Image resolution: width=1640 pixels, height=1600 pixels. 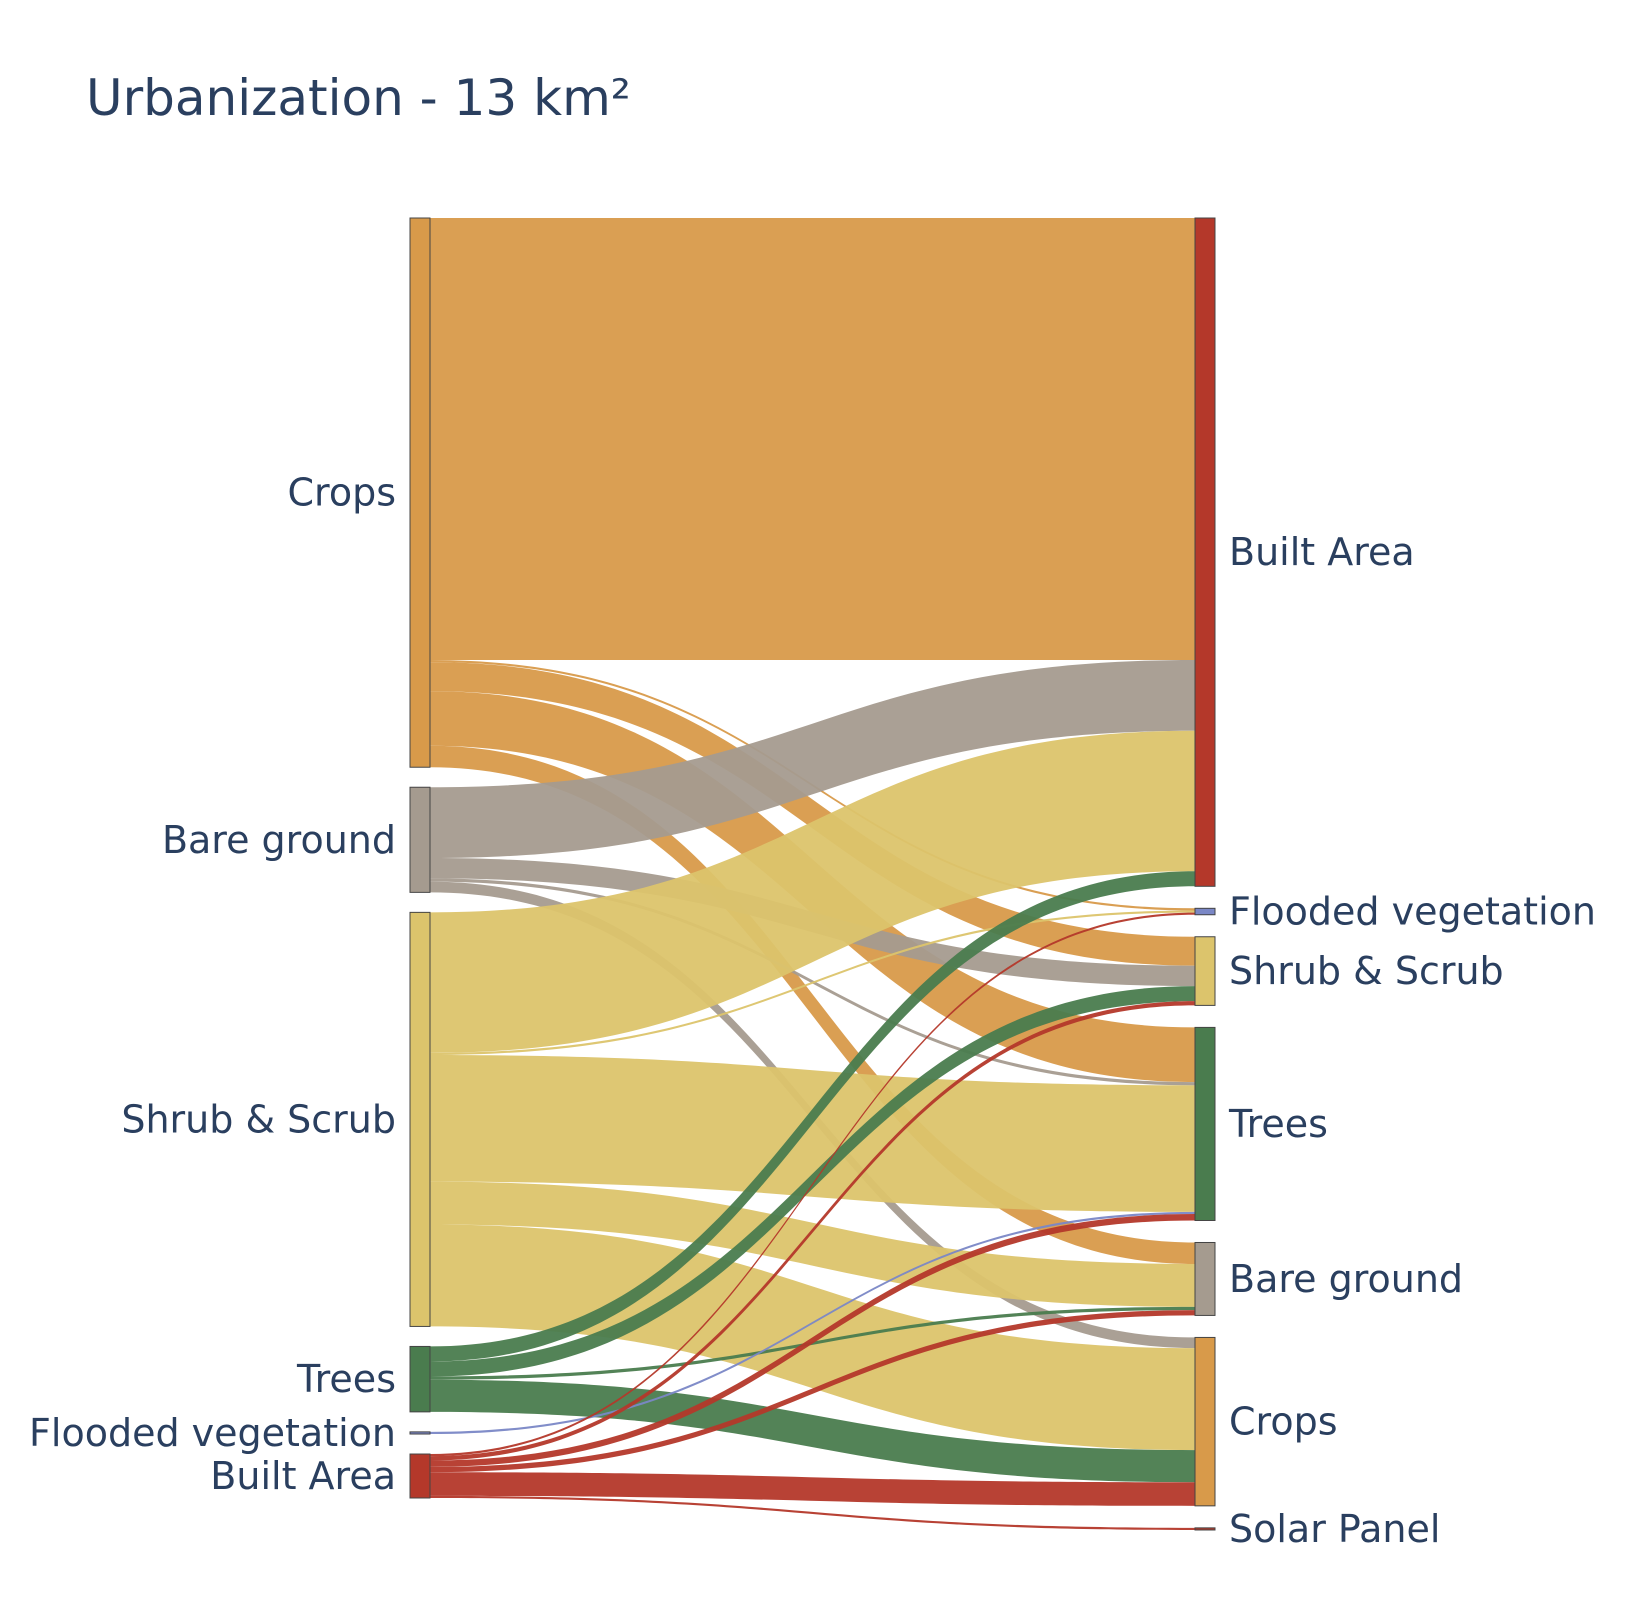 I want to click on right-node-label-flooded-vegetation: Flooded vegetation, so click(x=1412, y=912).